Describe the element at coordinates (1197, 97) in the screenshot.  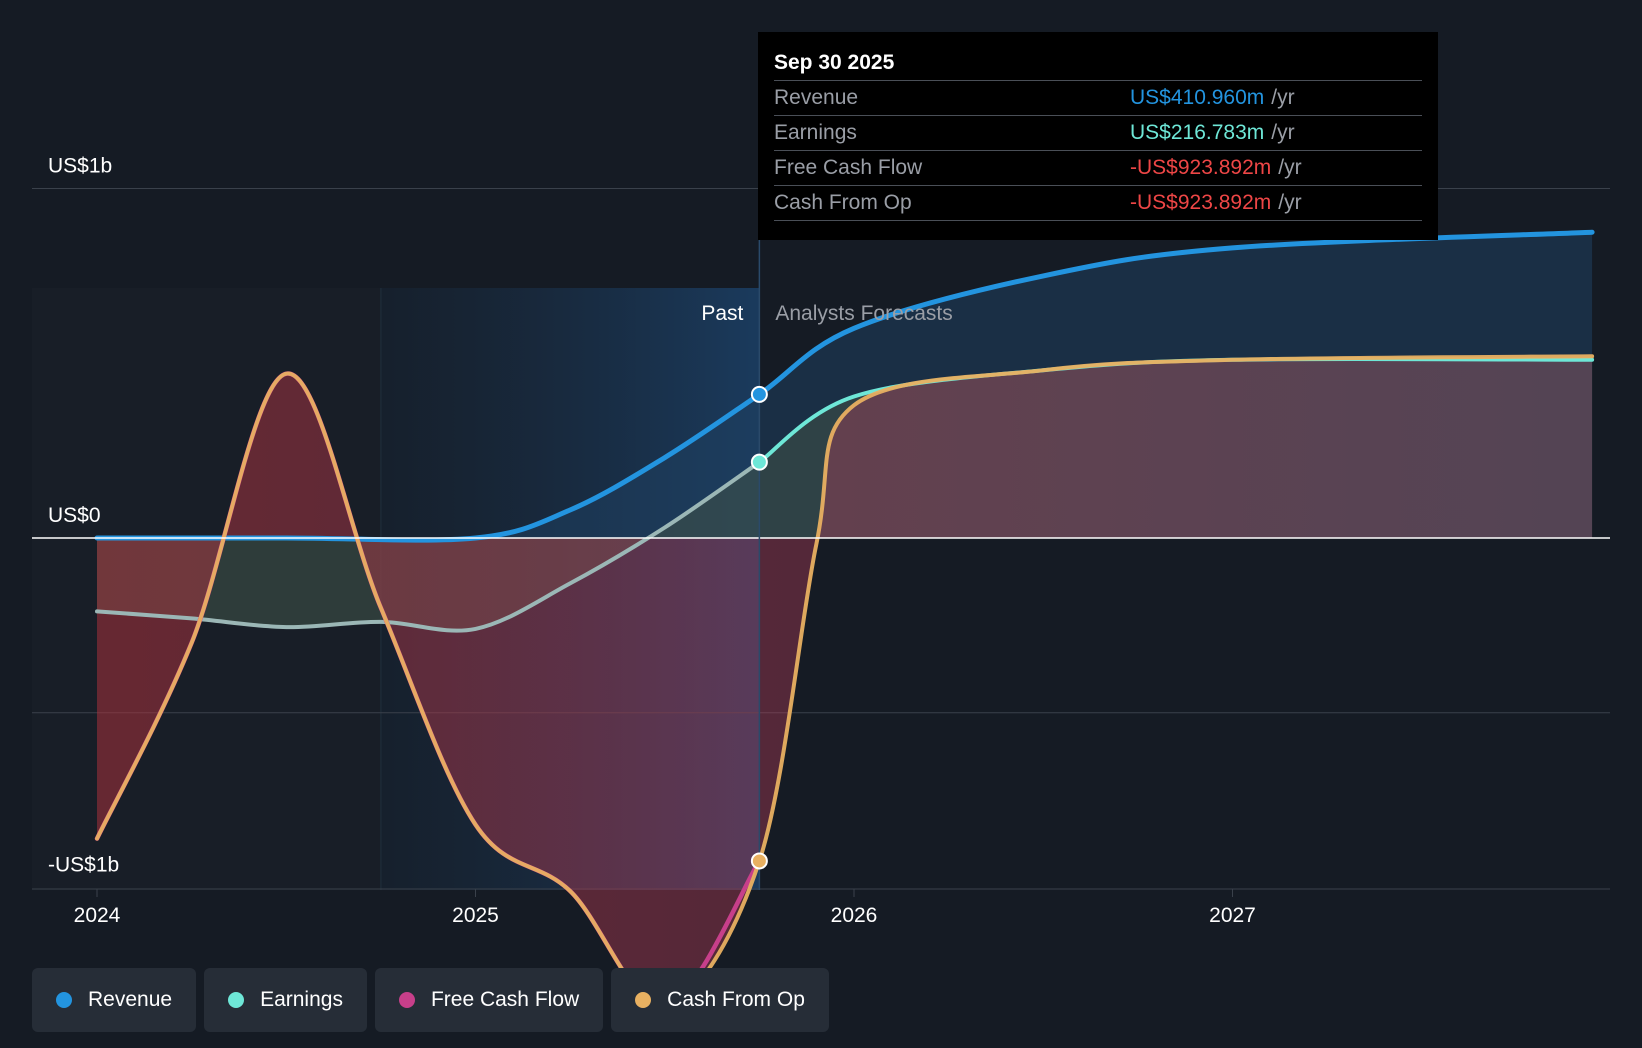
I see `tooltip-value: US$410.960m` at that location.